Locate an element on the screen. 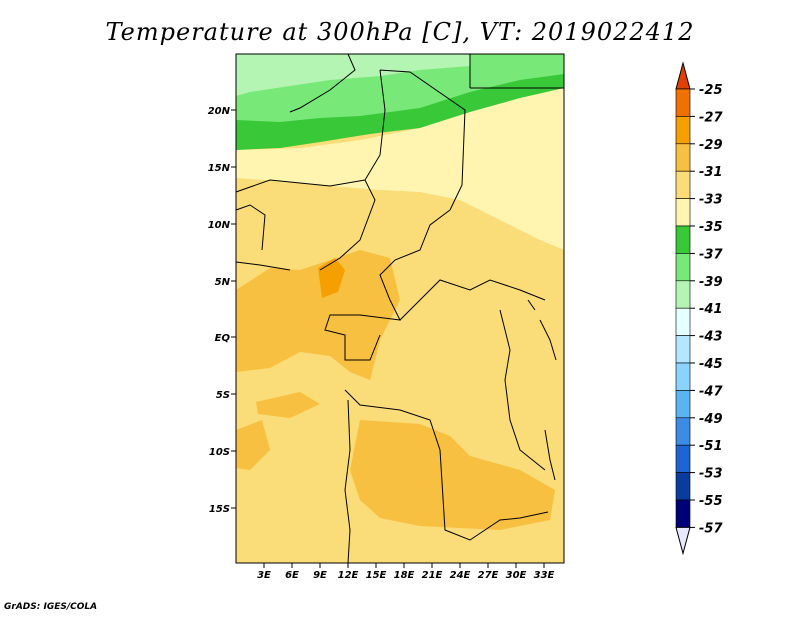  latitude-axis: 20N 15N 10N 5N EQ 5S 10S 15S is located at coordinates (222, 310).